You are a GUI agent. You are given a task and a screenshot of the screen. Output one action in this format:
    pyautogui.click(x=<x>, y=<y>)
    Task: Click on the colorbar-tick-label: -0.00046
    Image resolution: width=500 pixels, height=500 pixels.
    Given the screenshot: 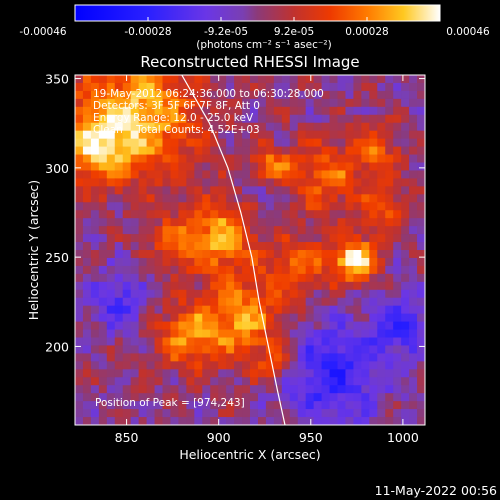 What is the action you would take?
    pyautogui.click(x=43, y=32)
    